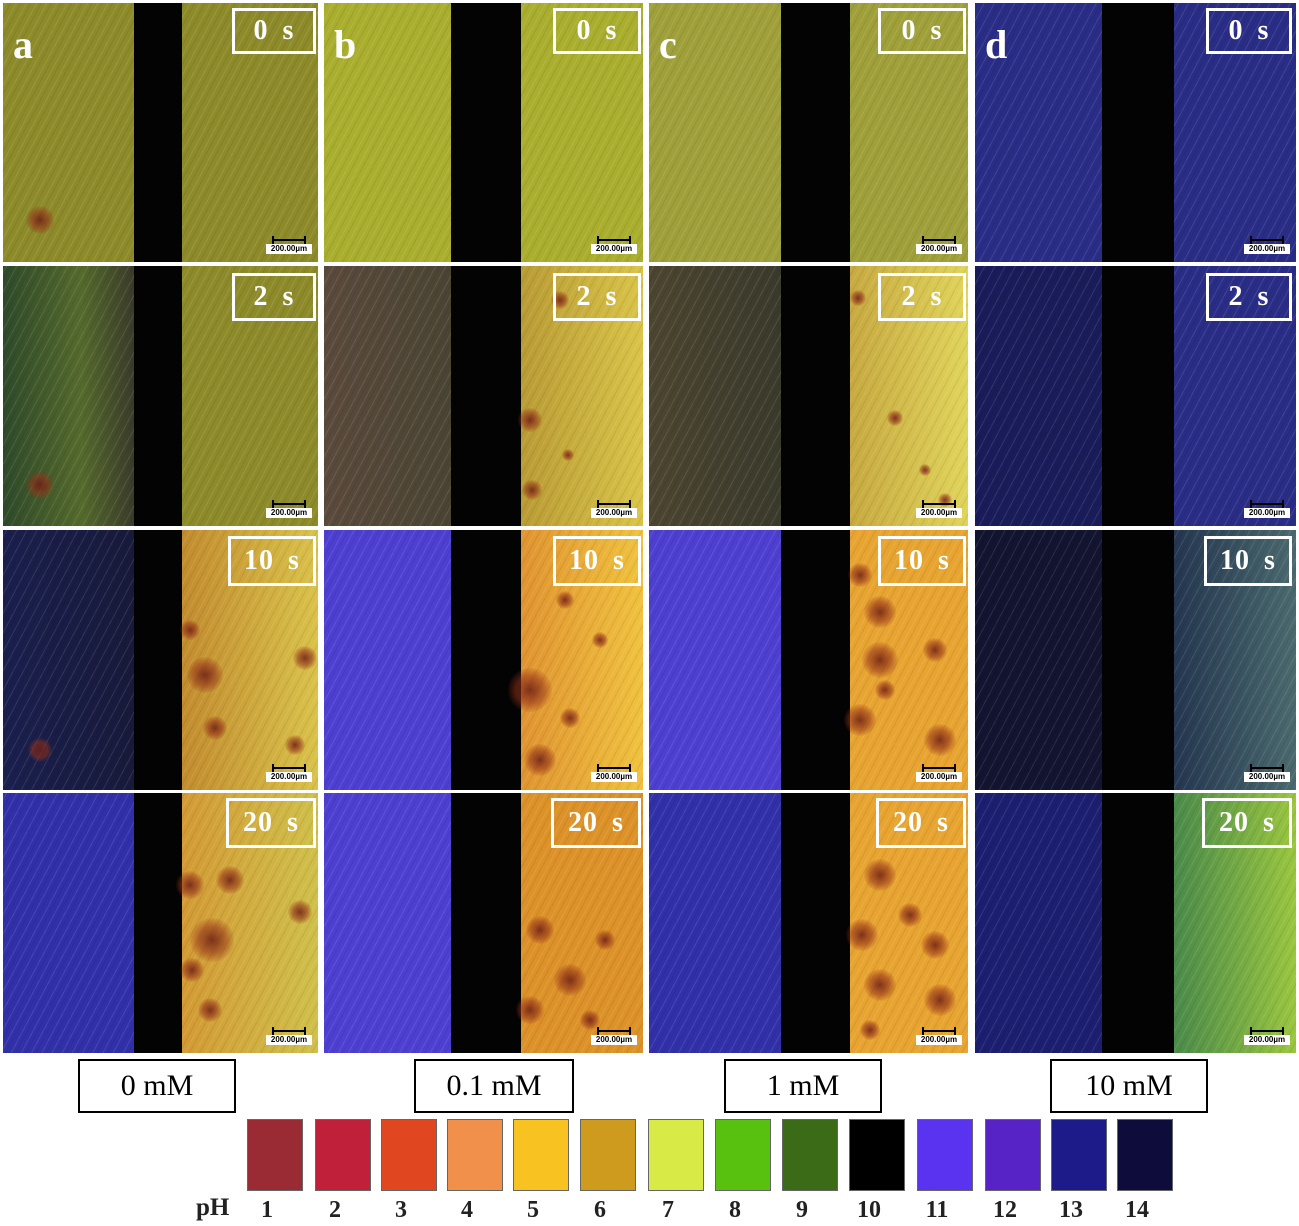 Image resolution: width=1299 pixels, height=1226 pixels. What do you see at coordinates (1137, 1210) in the screenshot?
I see `ph-value: 14` at bounding box center [1137, 1210].